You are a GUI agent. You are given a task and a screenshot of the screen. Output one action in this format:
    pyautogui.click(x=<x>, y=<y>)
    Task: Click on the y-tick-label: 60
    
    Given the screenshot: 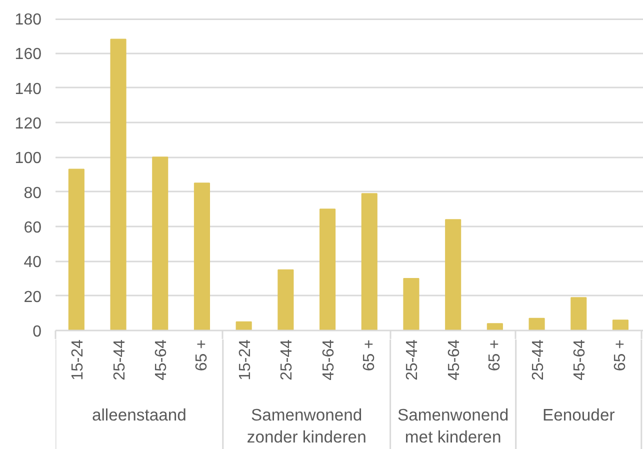 What is the action you would take?
    pyautogui.click(x=33, y=228)
    